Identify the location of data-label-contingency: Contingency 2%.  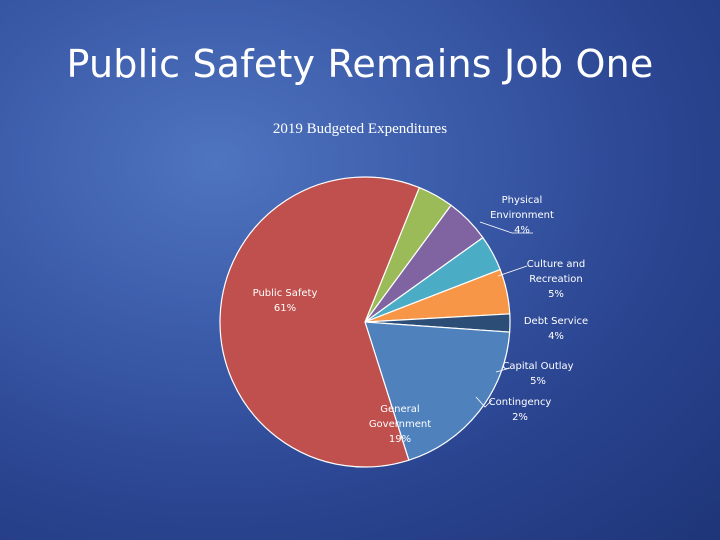
(520, 410).